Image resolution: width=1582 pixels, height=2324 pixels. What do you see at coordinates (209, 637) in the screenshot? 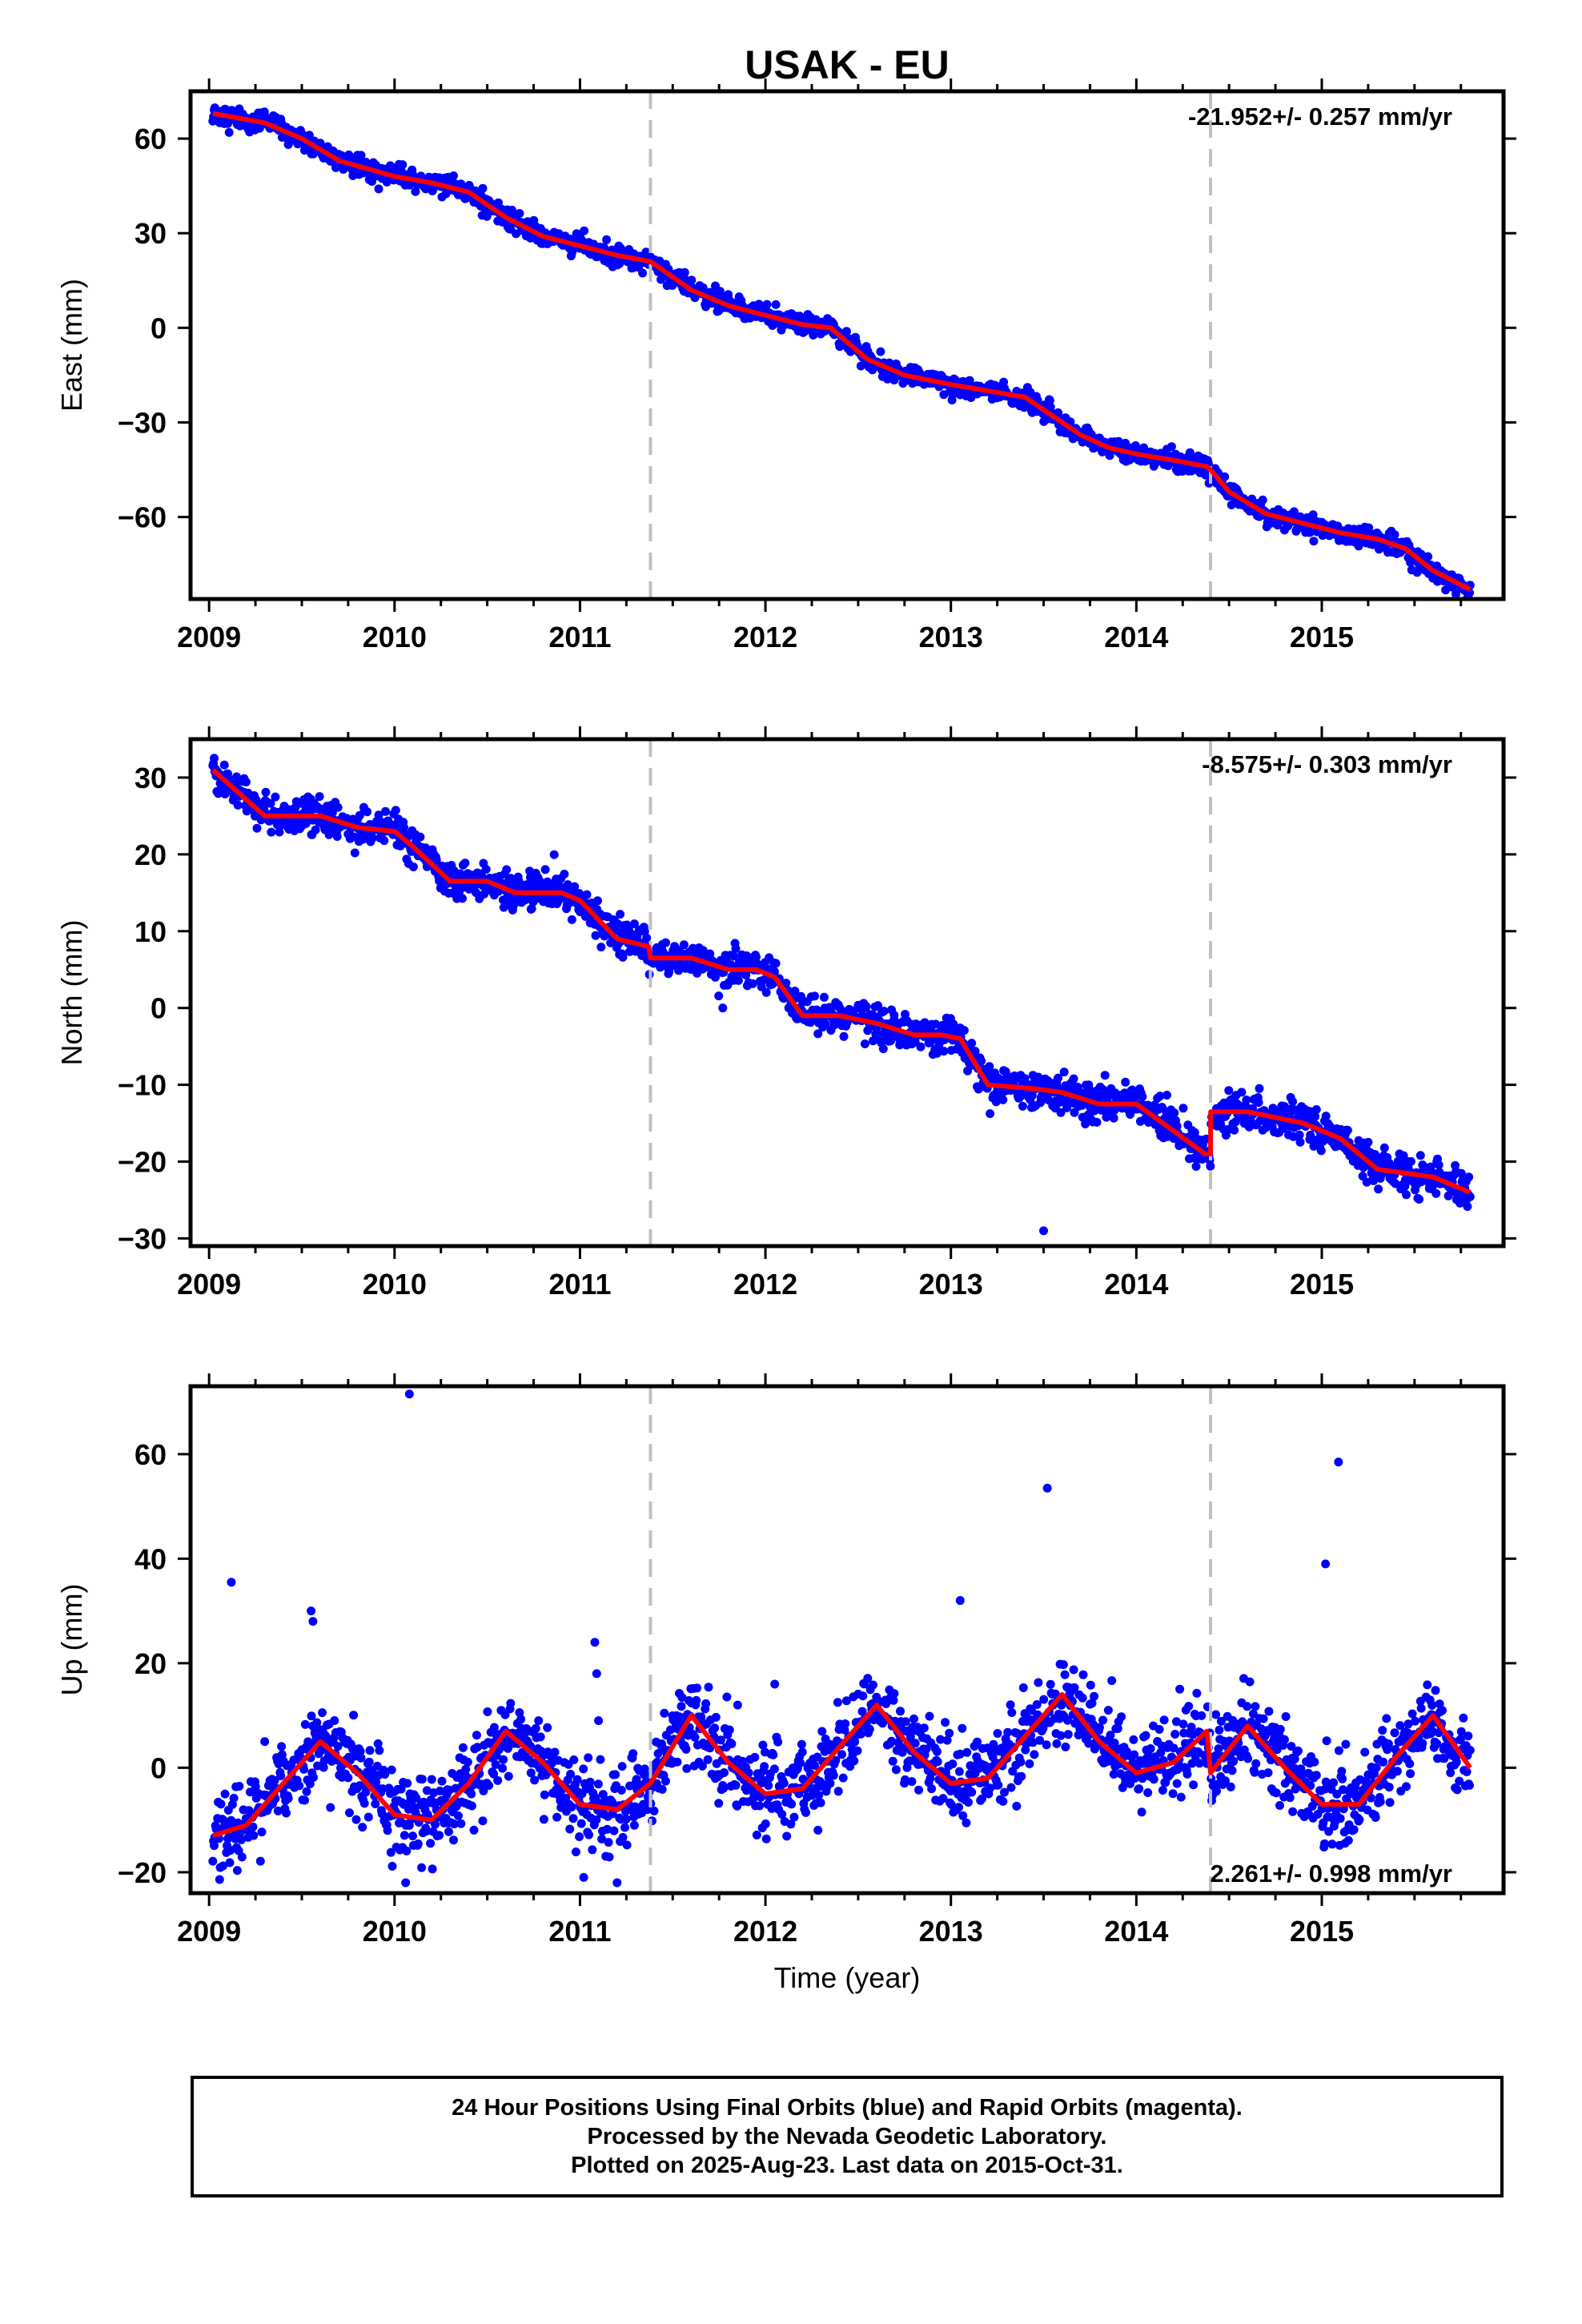
I see `x-tick-label: 2009` at bounding box center [209, 637].